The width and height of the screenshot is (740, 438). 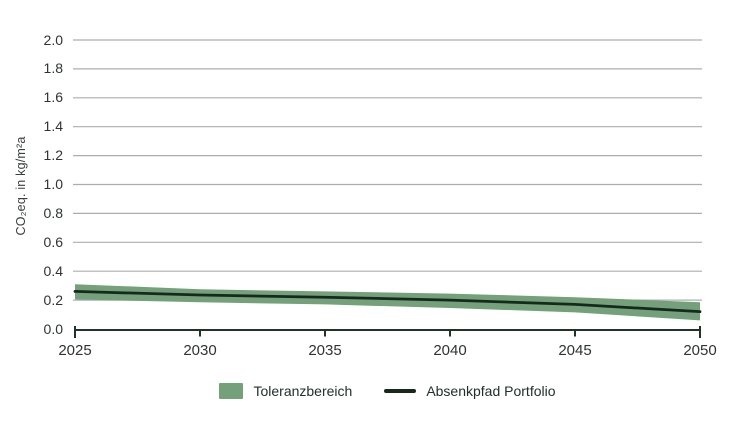 What do you see at coordinates (53, 212) in the screenshot?
I see `y-tick-label: 0.8` at bounding box center [53, 212].